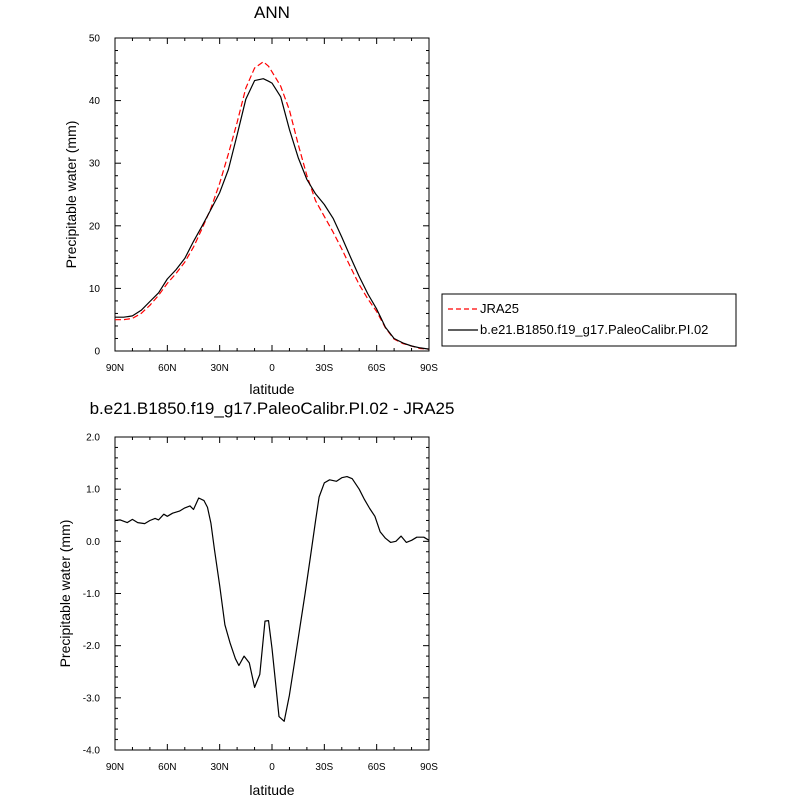  I want to click on legend-box, so click(589, 320).